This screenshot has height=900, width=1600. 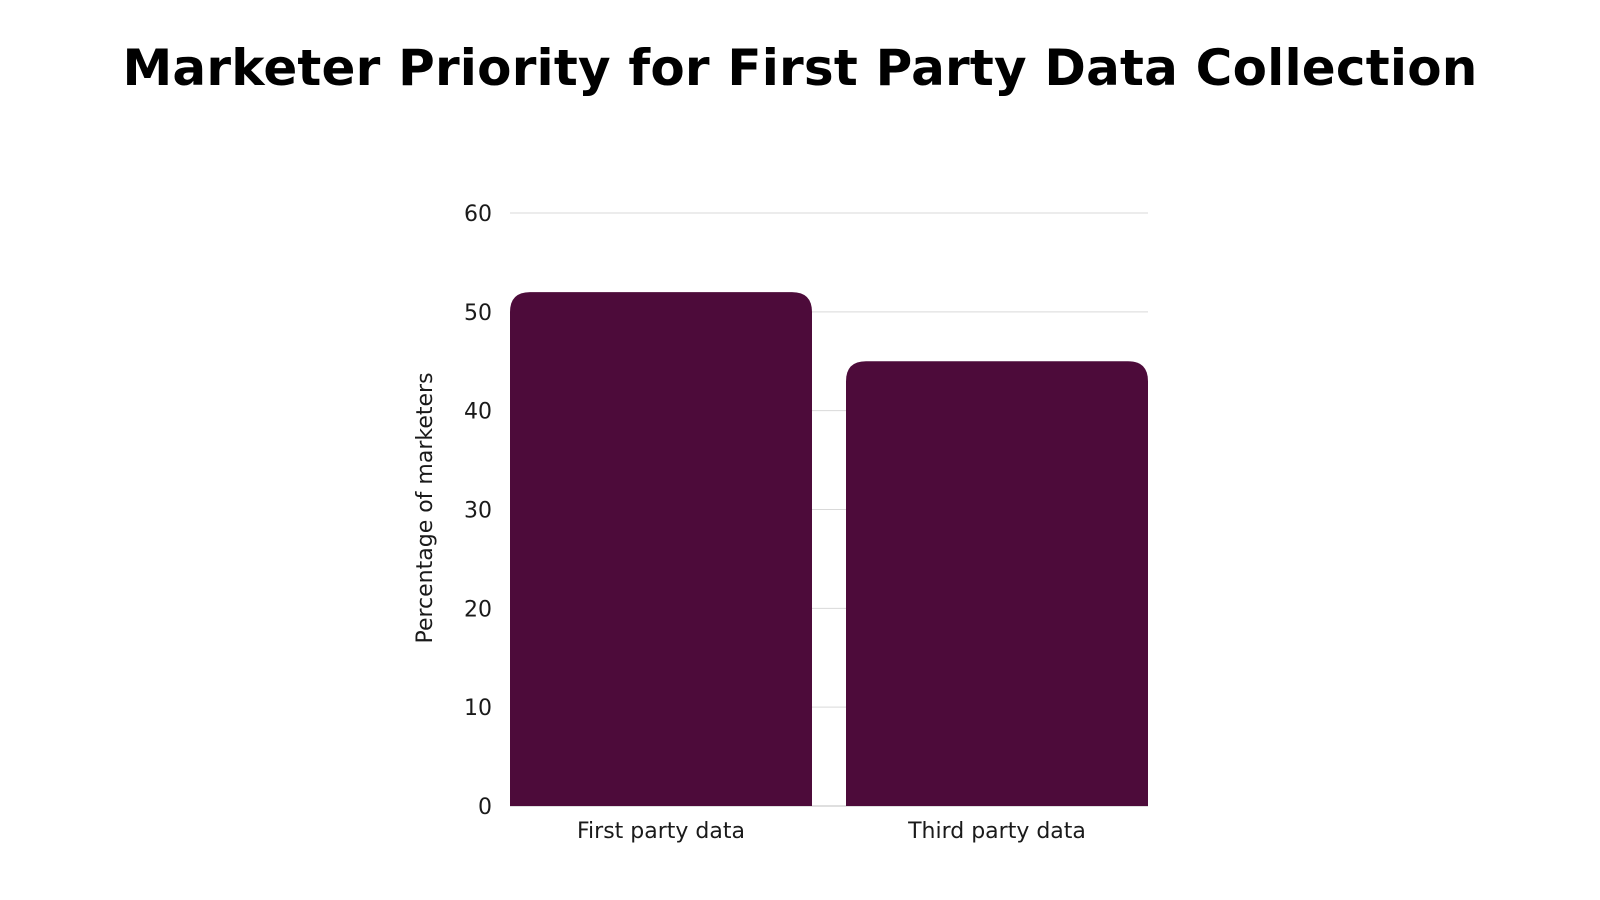 What do you see at coordinates (478, 708) in the screenshot?
I see `y-tick-label: 10` at bounding box center [478, 708].